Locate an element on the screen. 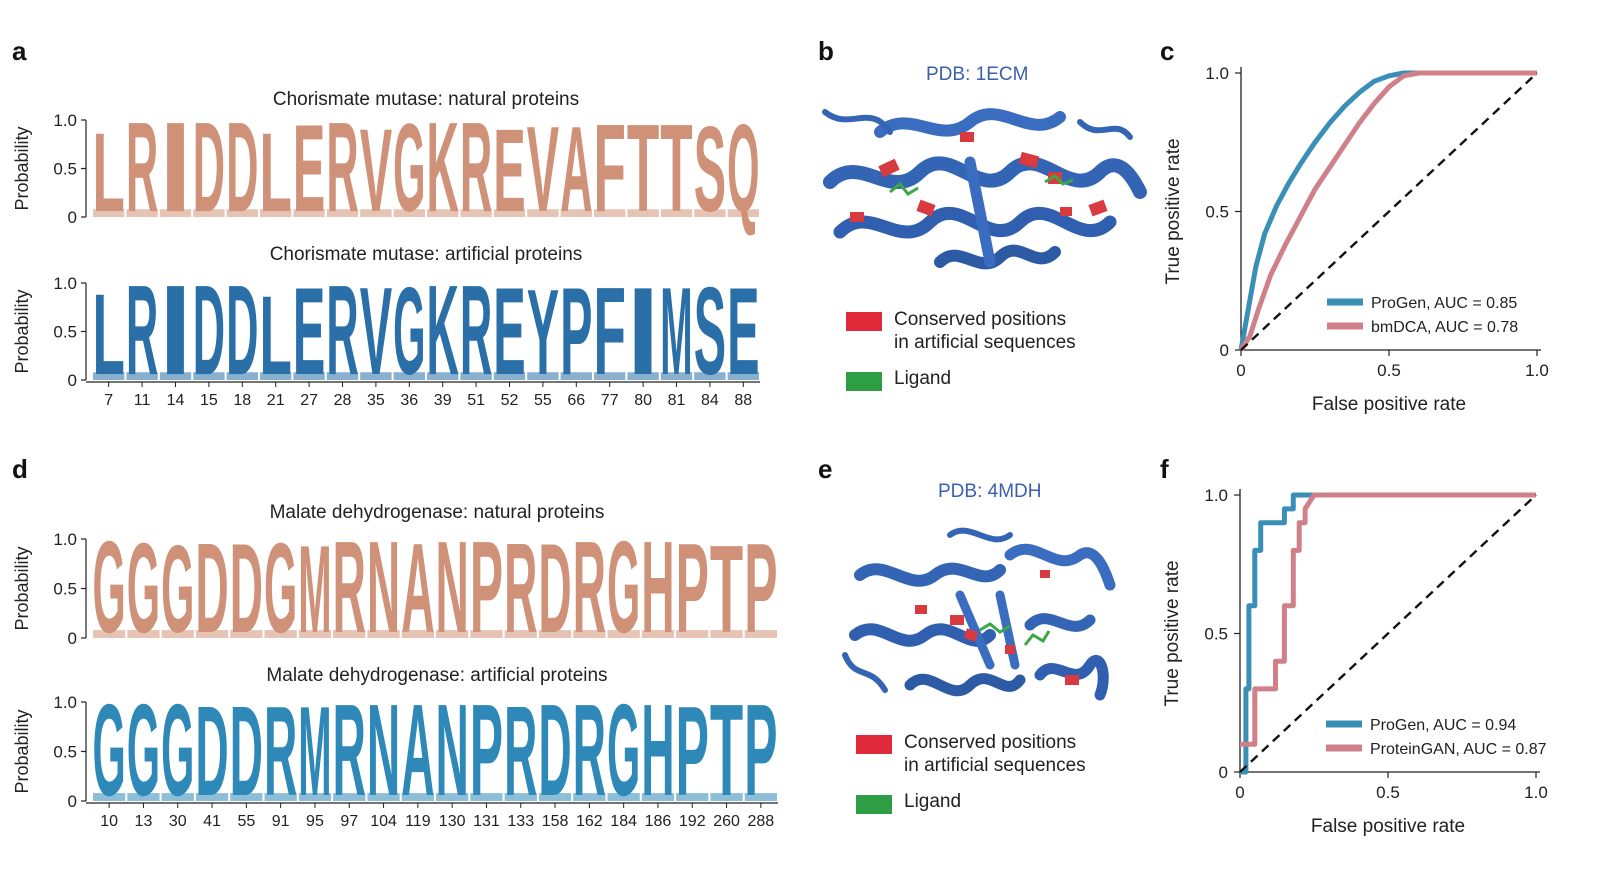 This screenshot has height=870, width=1617. logo-letter: M is located at coordinates (314, 590).